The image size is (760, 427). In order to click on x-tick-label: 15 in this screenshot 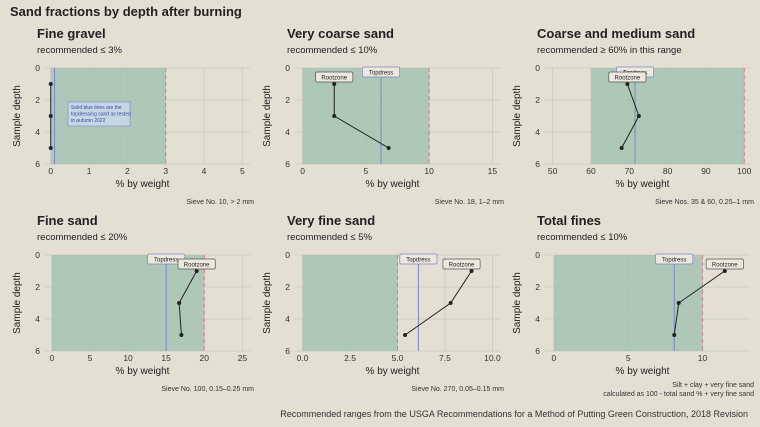, I will do `click(493, 171)`.